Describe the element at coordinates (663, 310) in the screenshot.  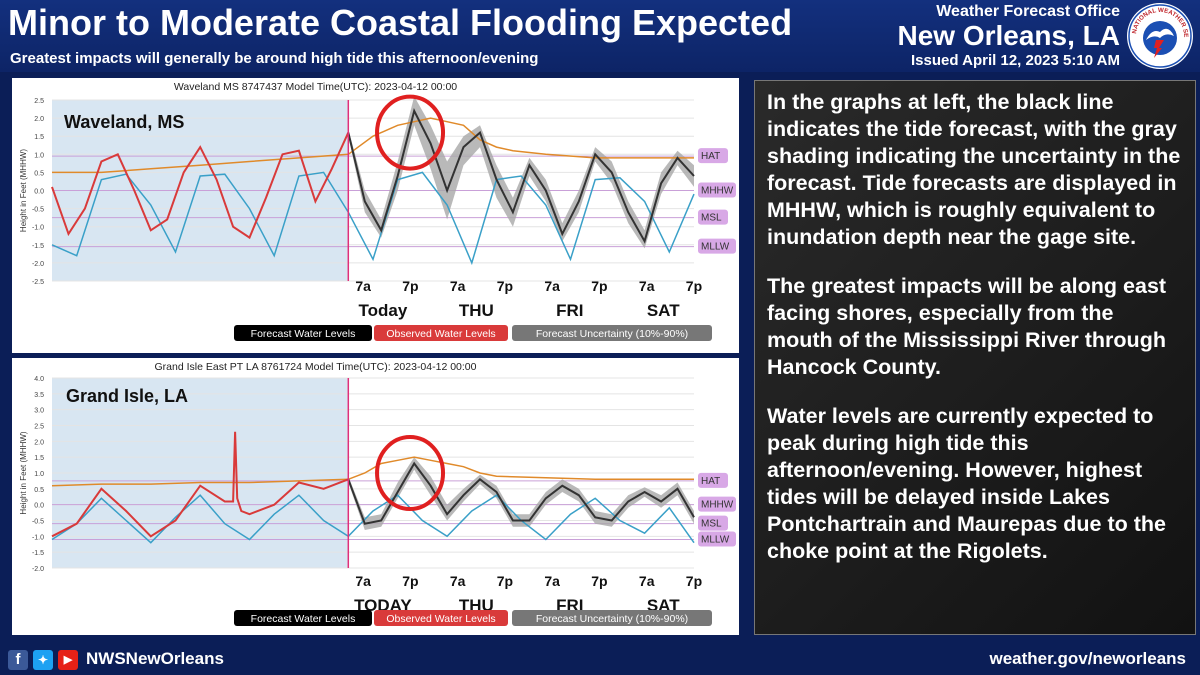
I see `day-label: SAT` at that location.